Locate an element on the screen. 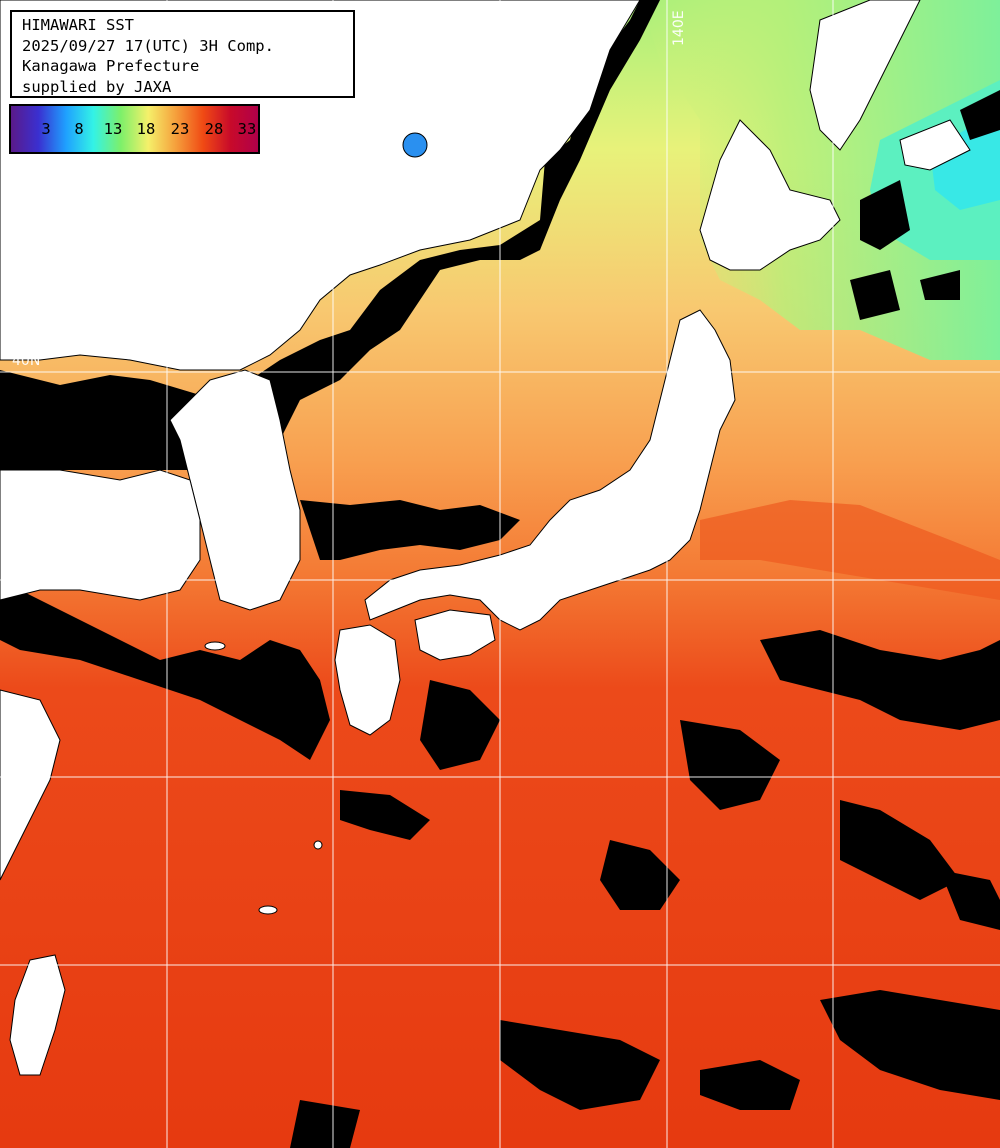 The height and width of the screenshot is (1148, 1000). lon-label-140e: 140E is located at coordinates (679, 28).